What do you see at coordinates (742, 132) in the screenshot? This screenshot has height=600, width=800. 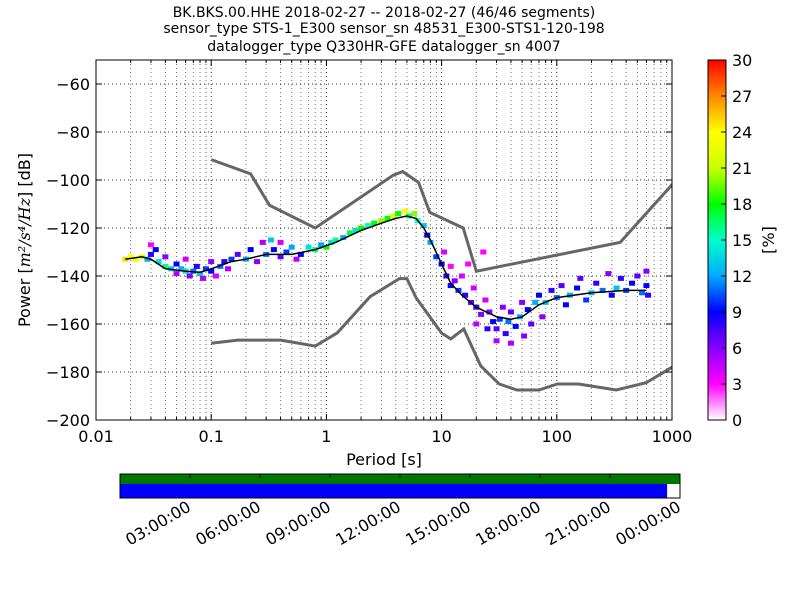 I see `colorbar-tick-label: 24` at bounding box center [742, 132].